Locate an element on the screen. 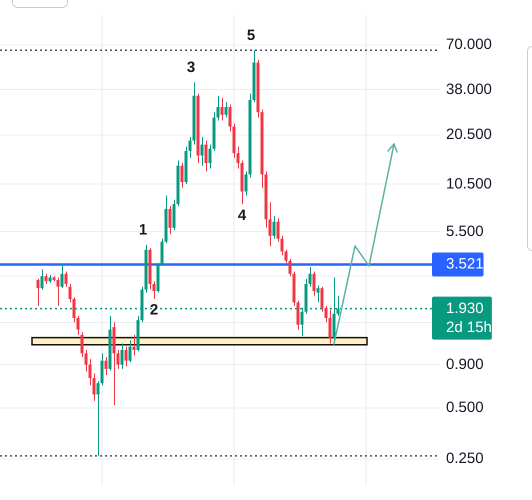 This screenshot has height=500, width=532. y-tick-label: 20.500 is located at coordinates (469, 135).